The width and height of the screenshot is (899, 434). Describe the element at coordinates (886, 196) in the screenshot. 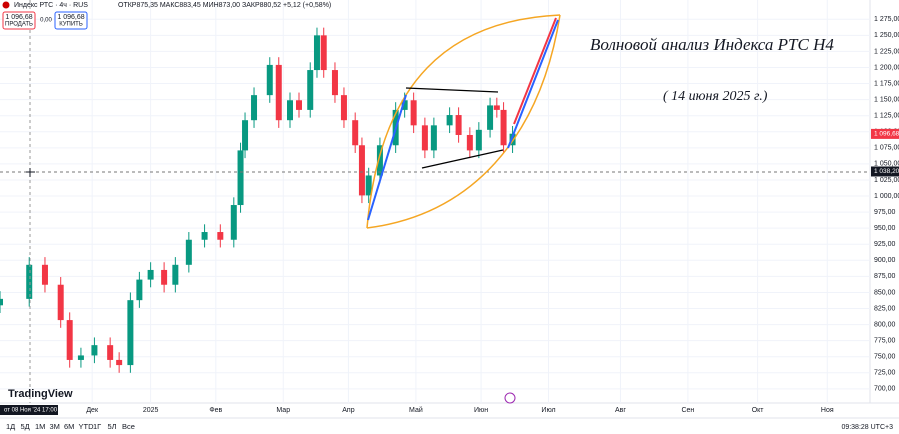

I see `y-tick-label: 1 000,00` at that location.